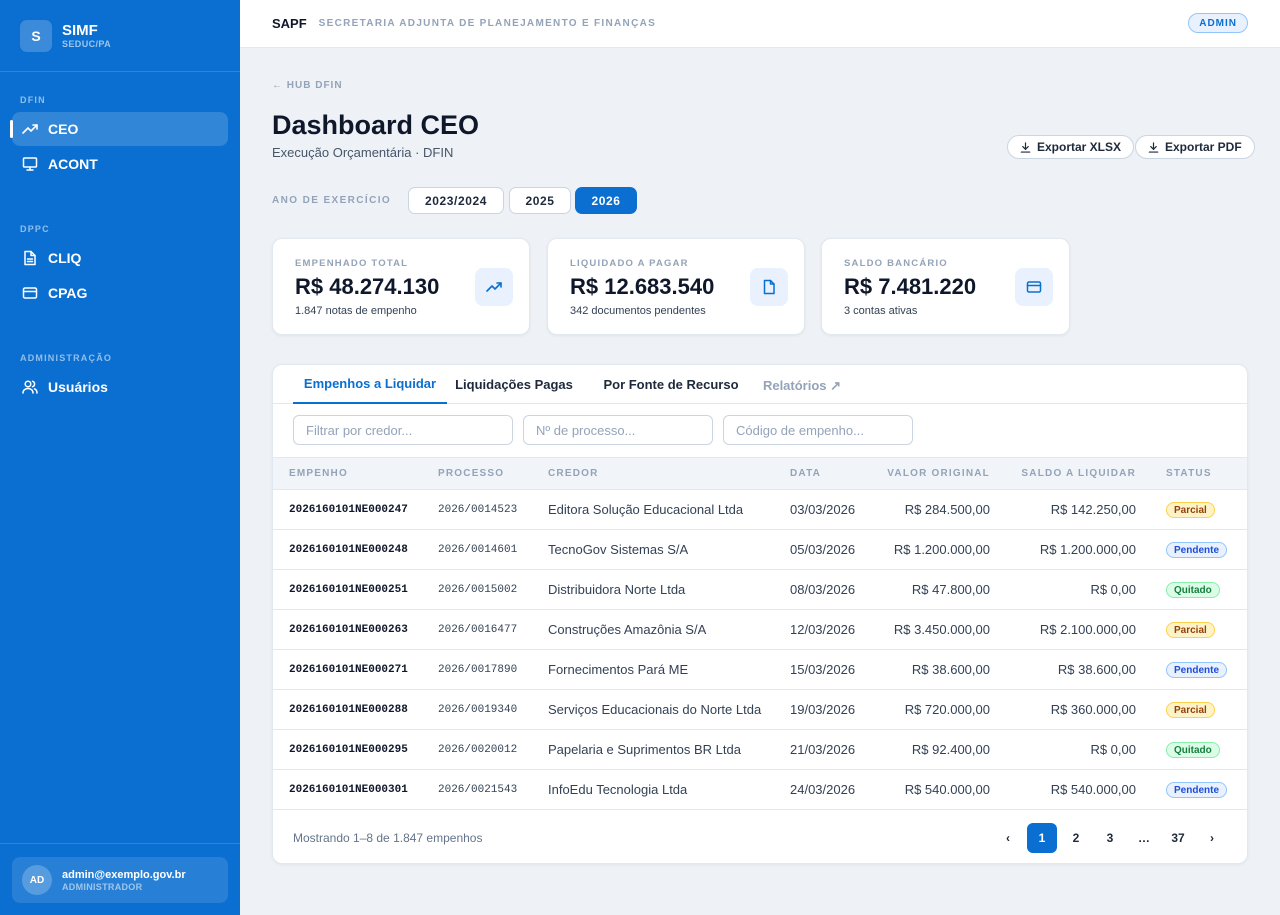 Image resolution: width=1280 pixels, height=915 pixels. I want to click on pagination-prev-button: ‹, so click(1008, 838).